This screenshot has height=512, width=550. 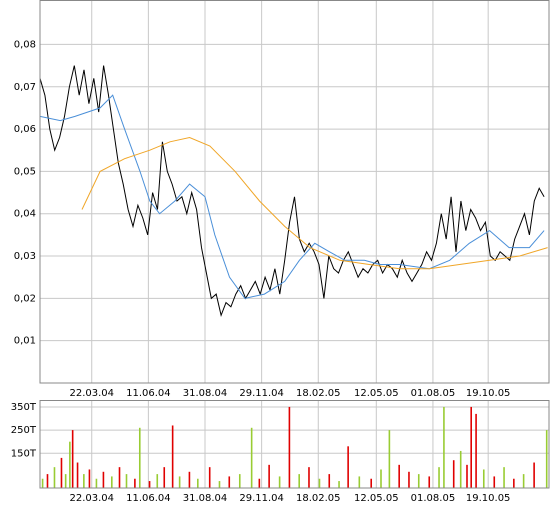 I want to click on y-tick-label: 0,04, so click(x=25, y=214).